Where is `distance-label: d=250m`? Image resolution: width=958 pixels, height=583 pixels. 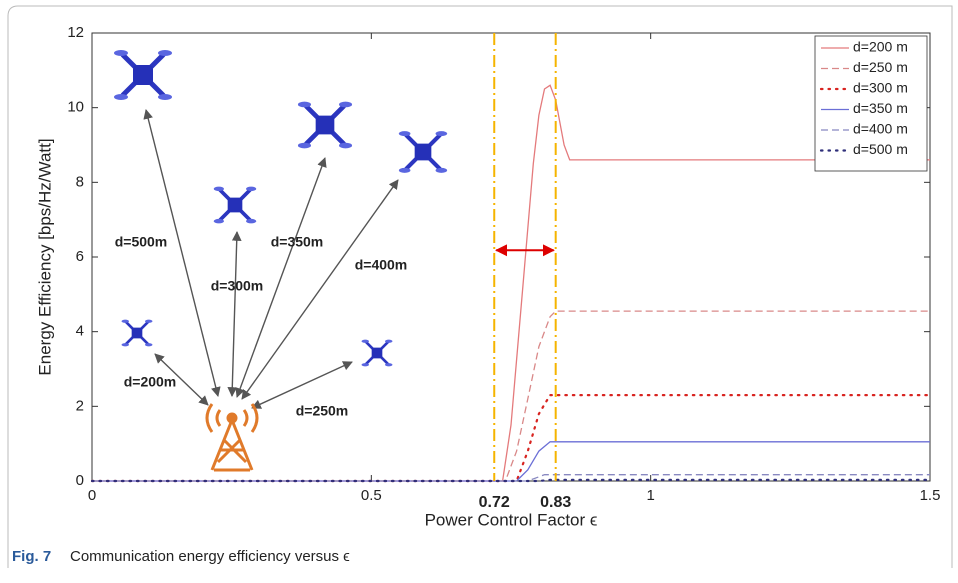 distance-label: d=250m is located at coordinates (322, 411).